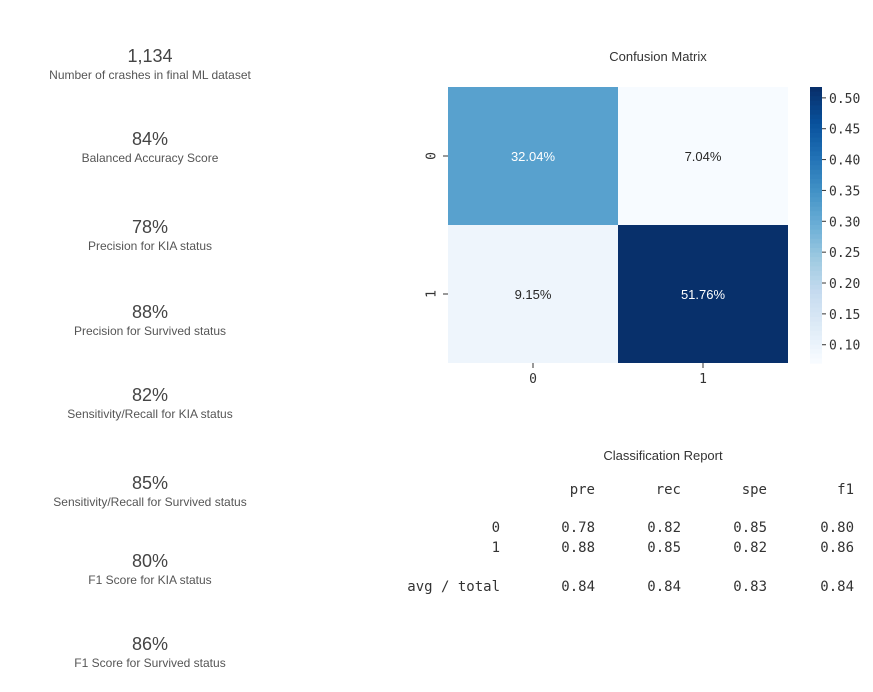 This screenshot has height=692, width=873. Describe the element at coordinates (150, 644) in the screenshot. I see `kpi-value: 86%` at that location.